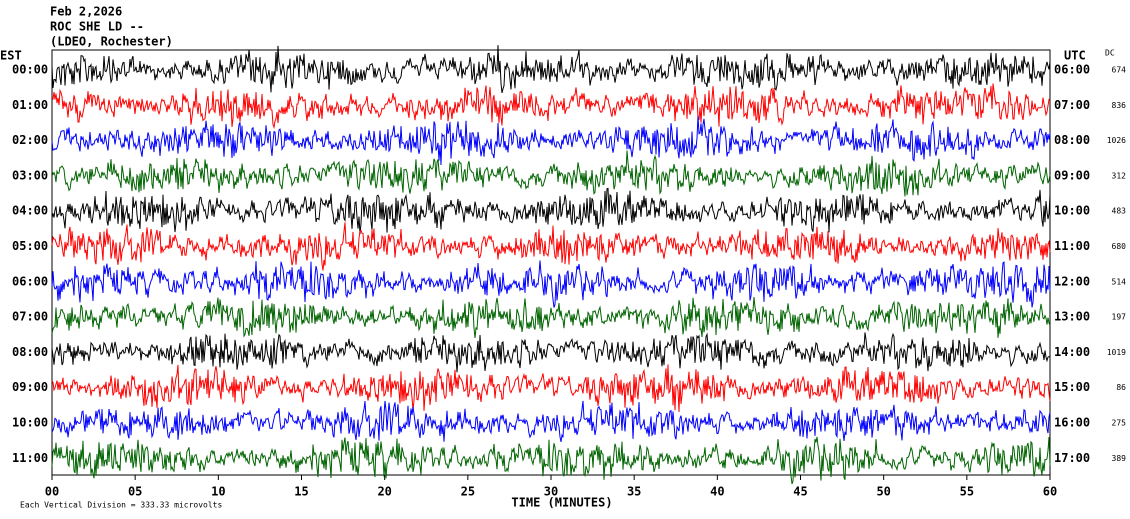 This screenshot has height=519, width=1130. What do you see at coordinates (384, 492) in the screenshot?
I see `x-tick-label: 20` at bounding box center [384, 492].